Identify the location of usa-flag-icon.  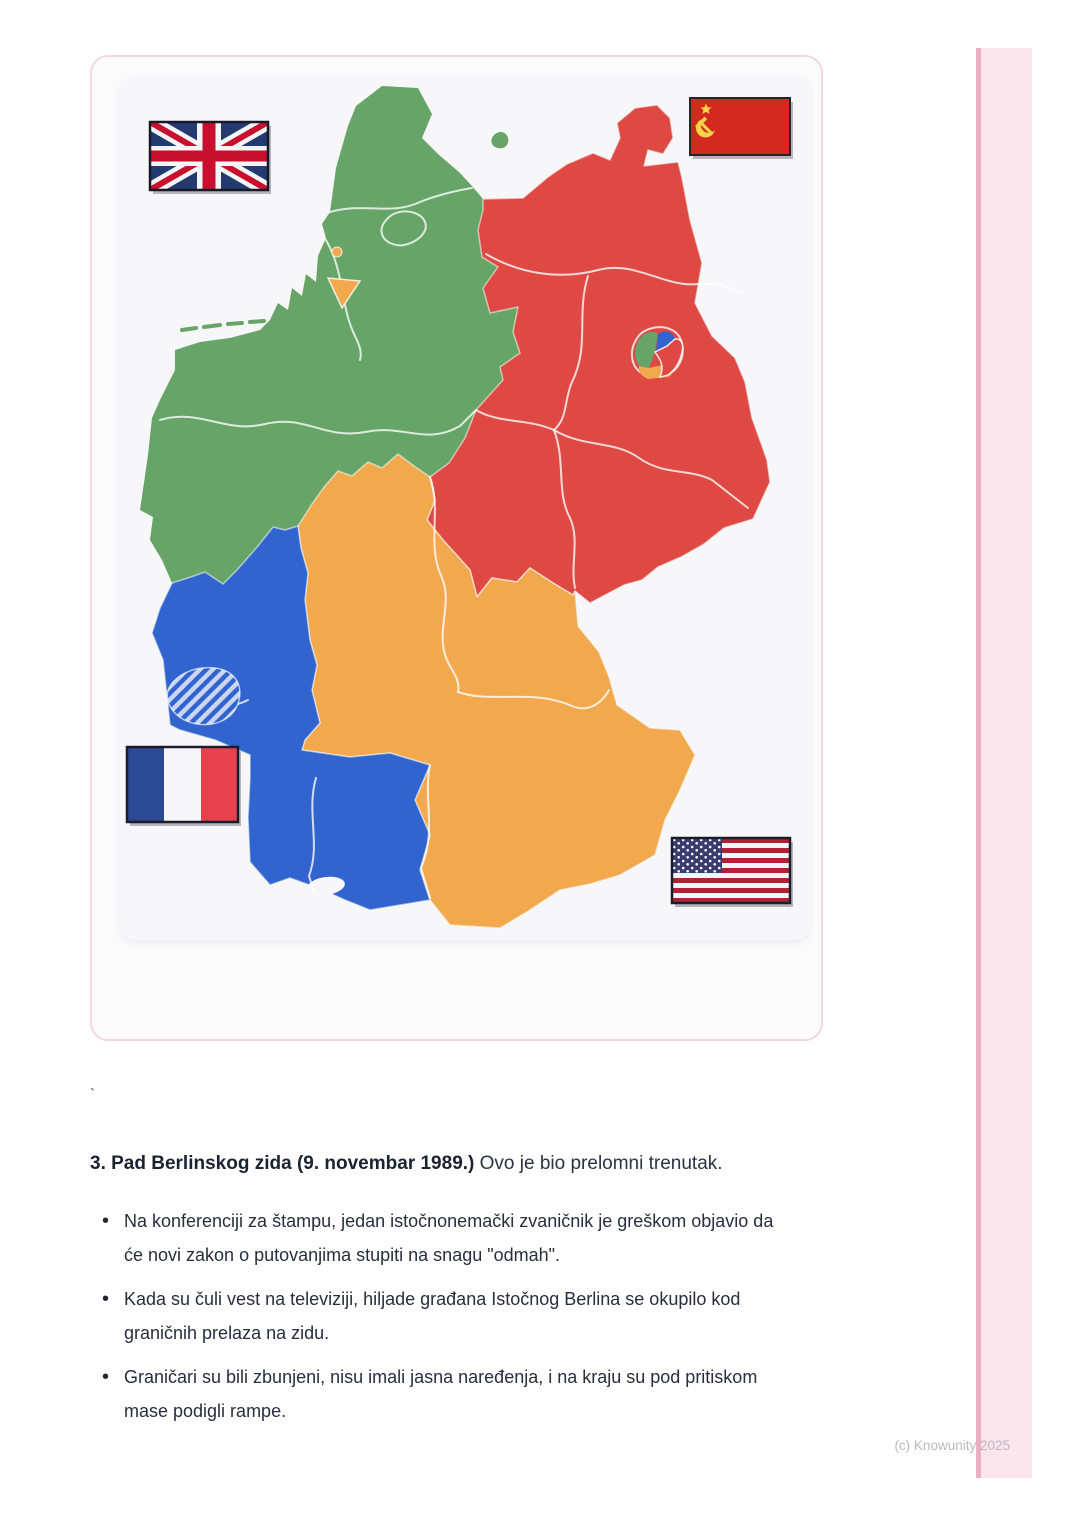
(731, 871).